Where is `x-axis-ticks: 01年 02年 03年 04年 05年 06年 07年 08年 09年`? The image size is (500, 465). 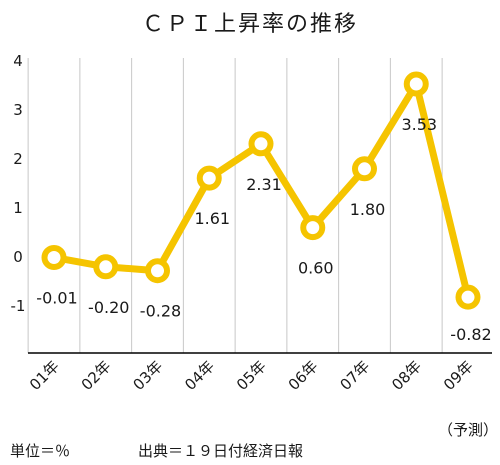 x-axis-ticks: 01年 02年 03年 04年 05年 06年 07年 08年 09年 is located at coordinates (251, 375).